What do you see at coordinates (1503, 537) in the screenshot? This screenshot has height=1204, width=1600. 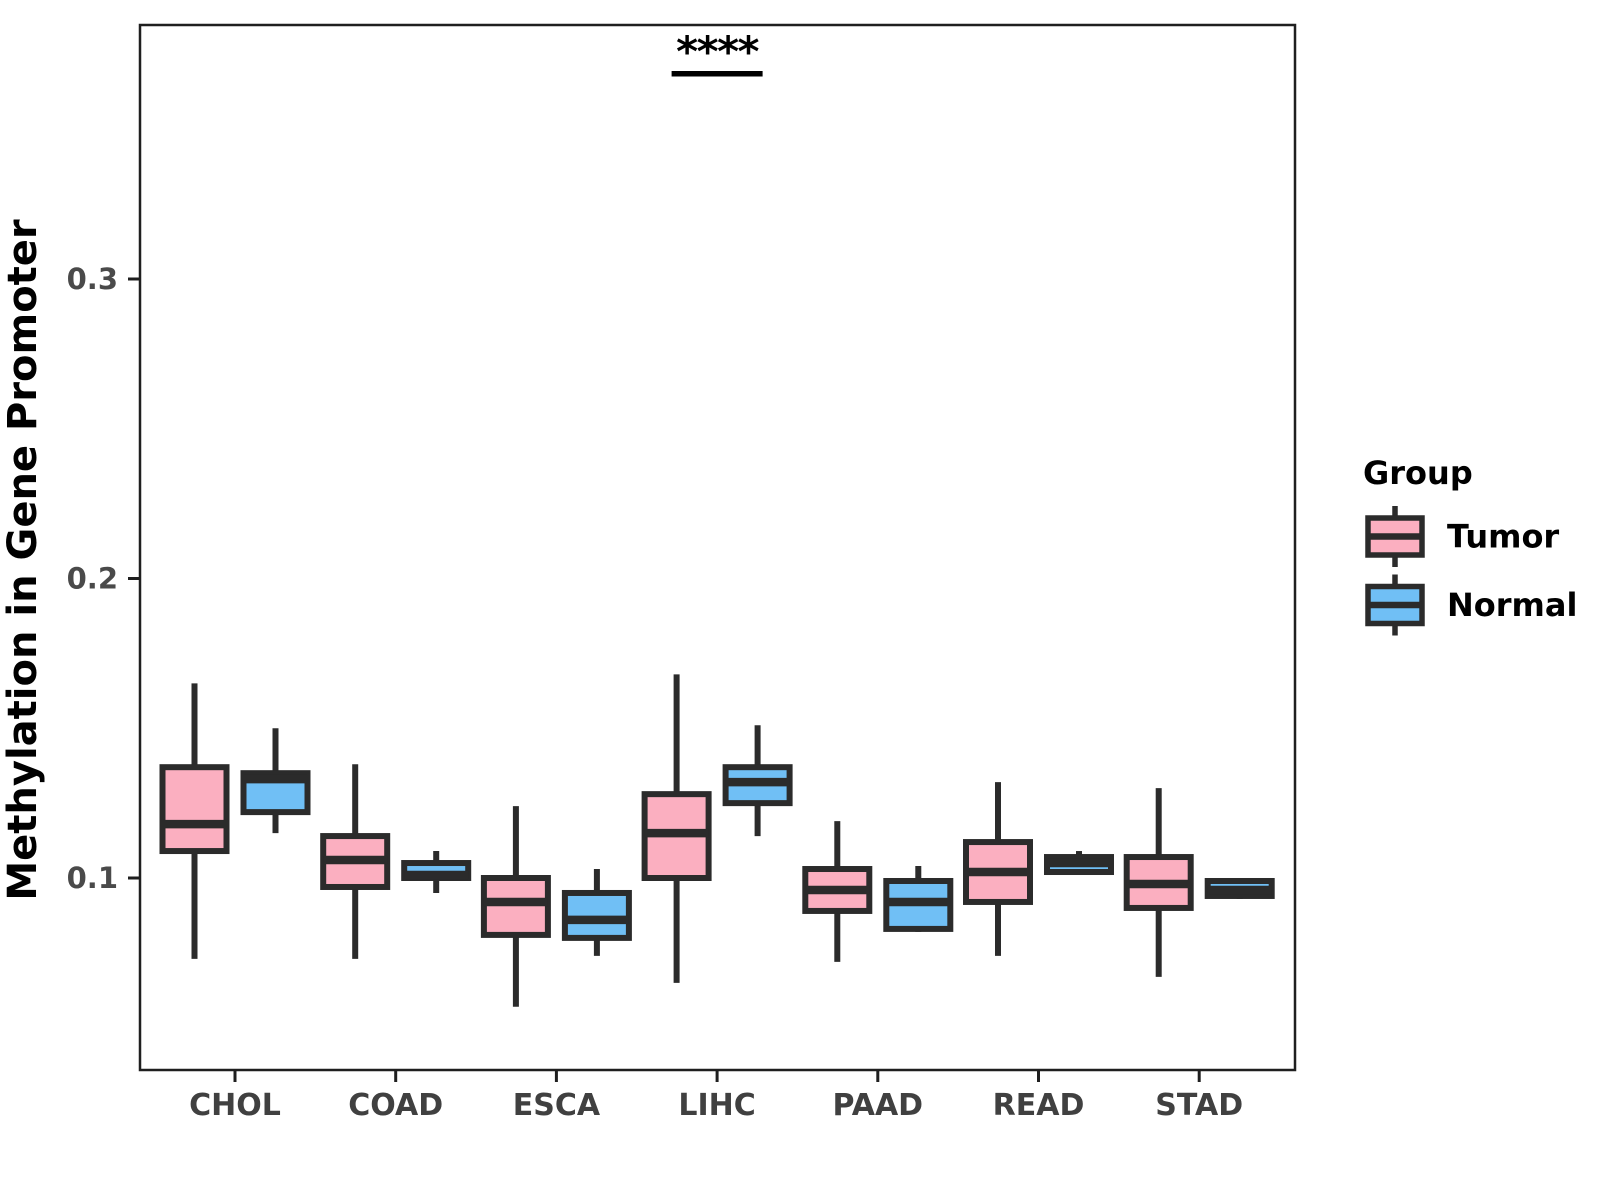 I see `legend-label-tumor: Tumor` at bounding box center [1503, 537].